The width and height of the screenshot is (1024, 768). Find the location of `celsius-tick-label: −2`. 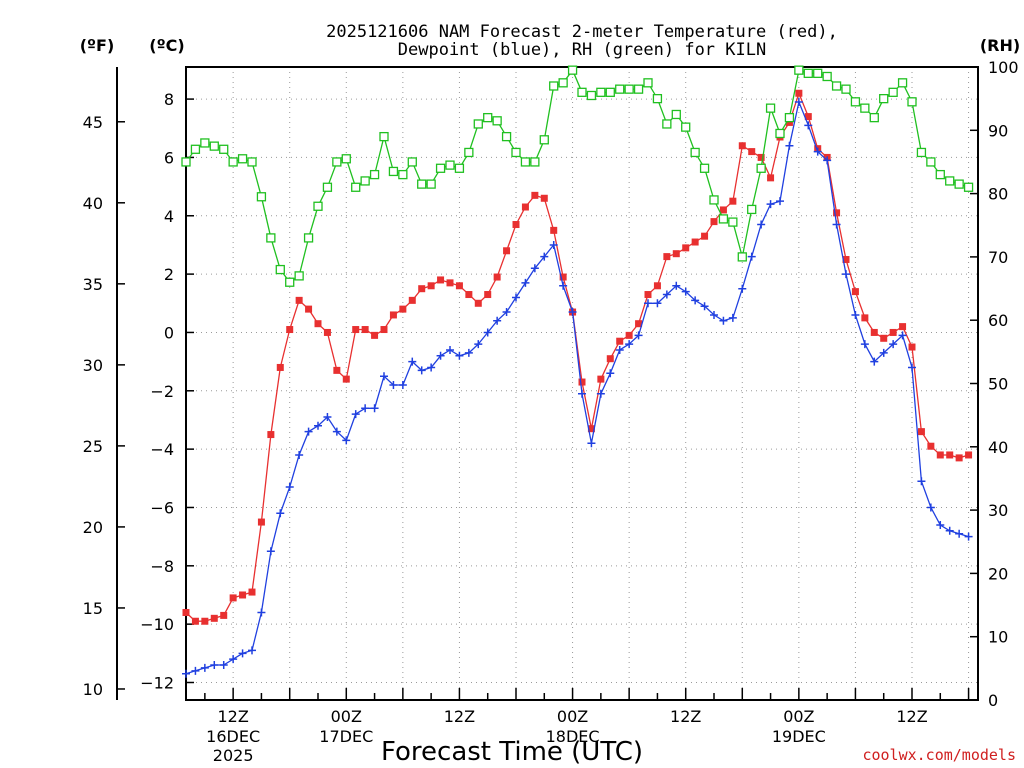

celsius-tick-label: −2 is located at coordinates (162, 391).